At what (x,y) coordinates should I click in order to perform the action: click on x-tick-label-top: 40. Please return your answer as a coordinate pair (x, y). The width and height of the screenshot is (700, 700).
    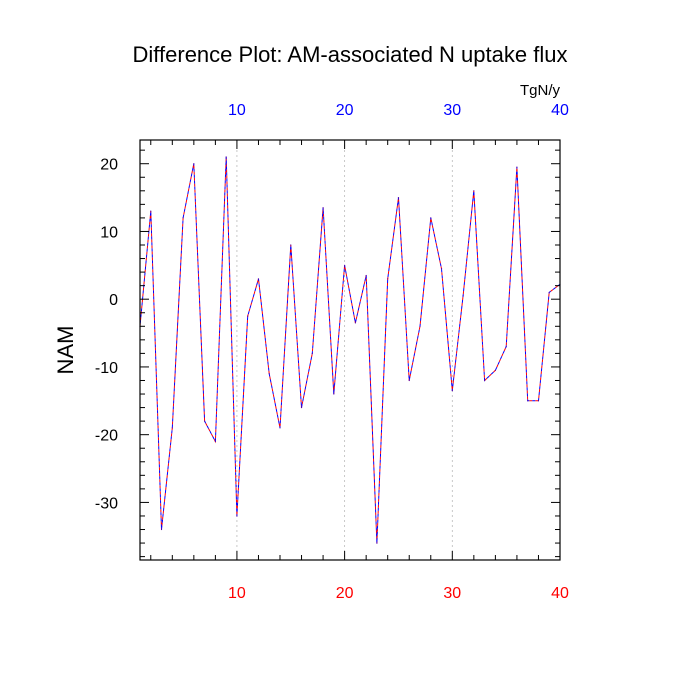
    Looking at the image, I should click on (560, 110).